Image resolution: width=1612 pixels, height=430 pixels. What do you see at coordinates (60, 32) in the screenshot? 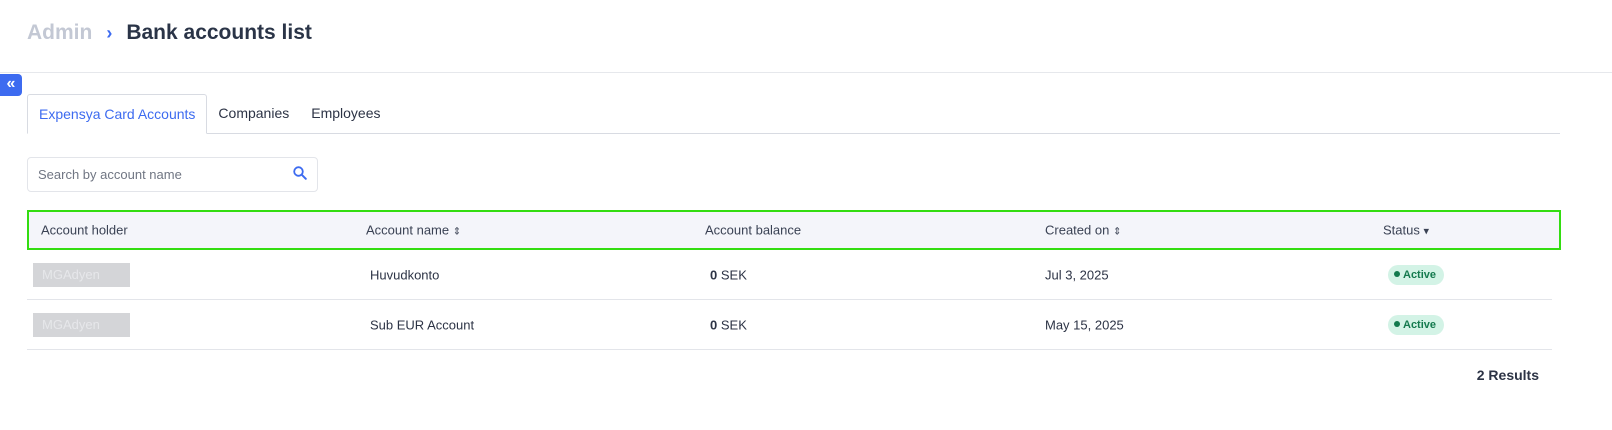
I see `breadcrumb-admin-link: Admin` at bounding box center [60, 32].